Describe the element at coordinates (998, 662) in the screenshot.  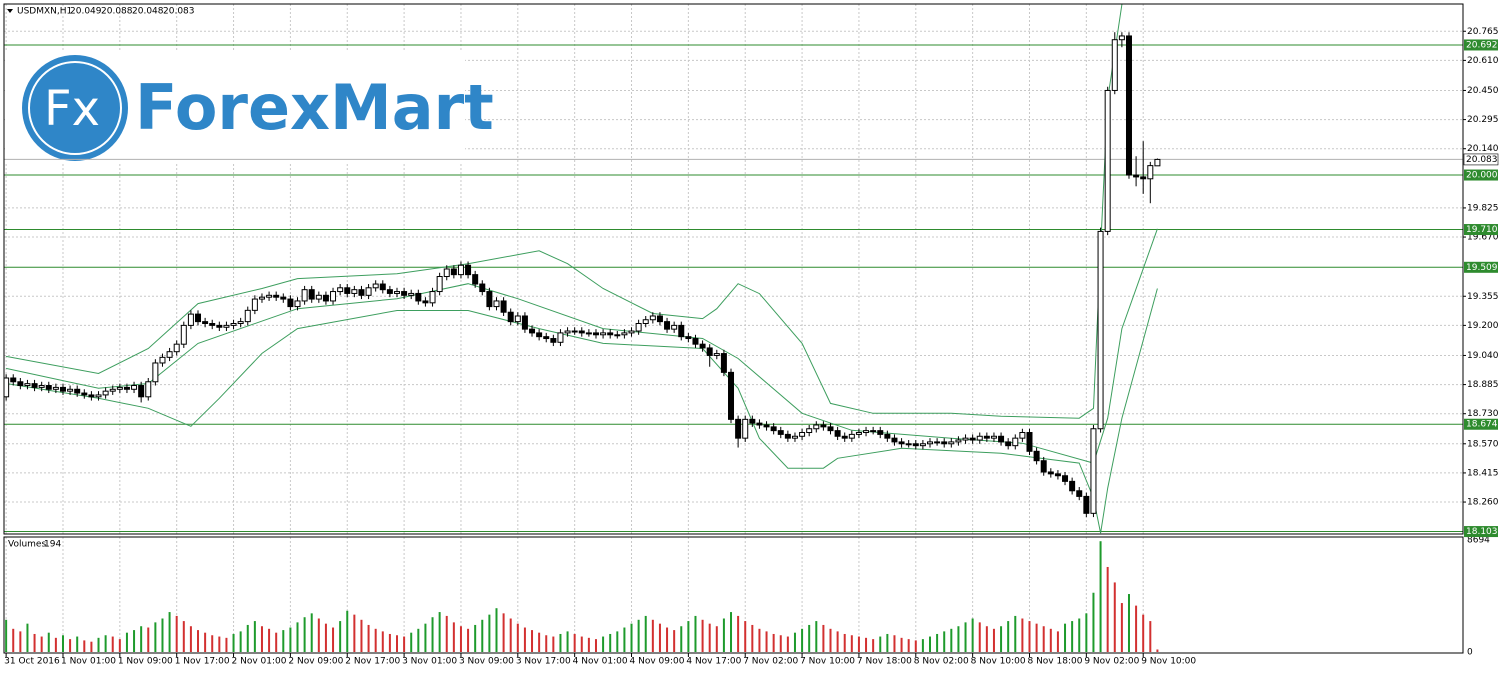
I see `x-tick-label: 8 Nov 10:00` at that location.